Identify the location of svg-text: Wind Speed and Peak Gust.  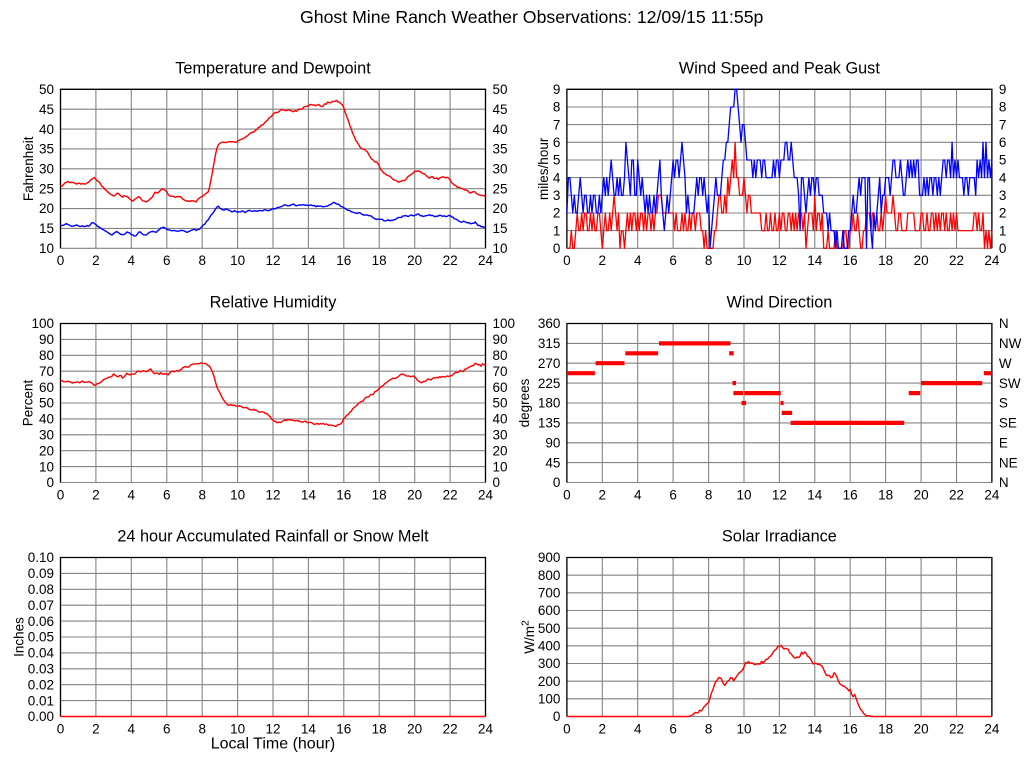
(779, 68).